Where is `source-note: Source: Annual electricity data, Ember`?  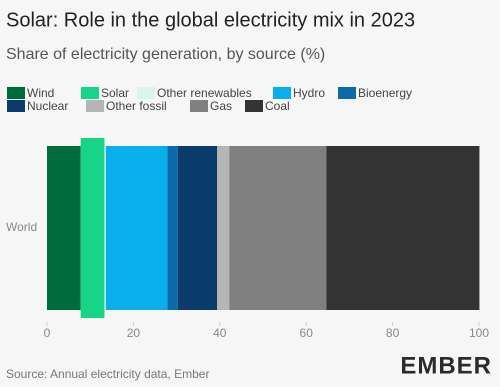
source-note: Source: Annual electricity data, Ember is located at coordinates (107, 374).